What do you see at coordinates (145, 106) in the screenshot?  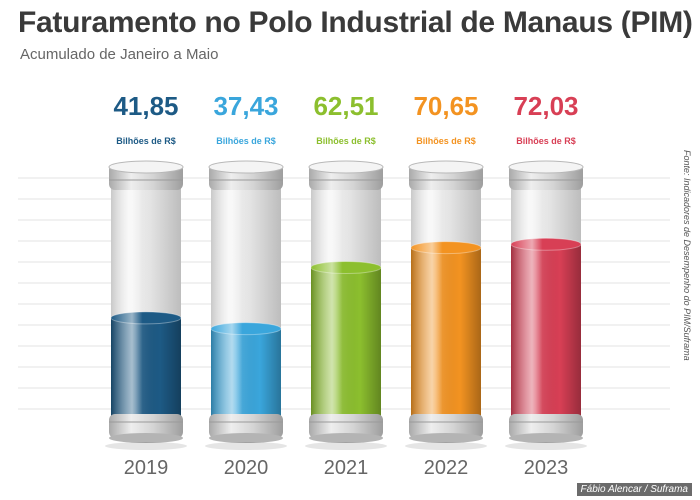 I see `value-label: 41,85` at bounding box center [145, 106].